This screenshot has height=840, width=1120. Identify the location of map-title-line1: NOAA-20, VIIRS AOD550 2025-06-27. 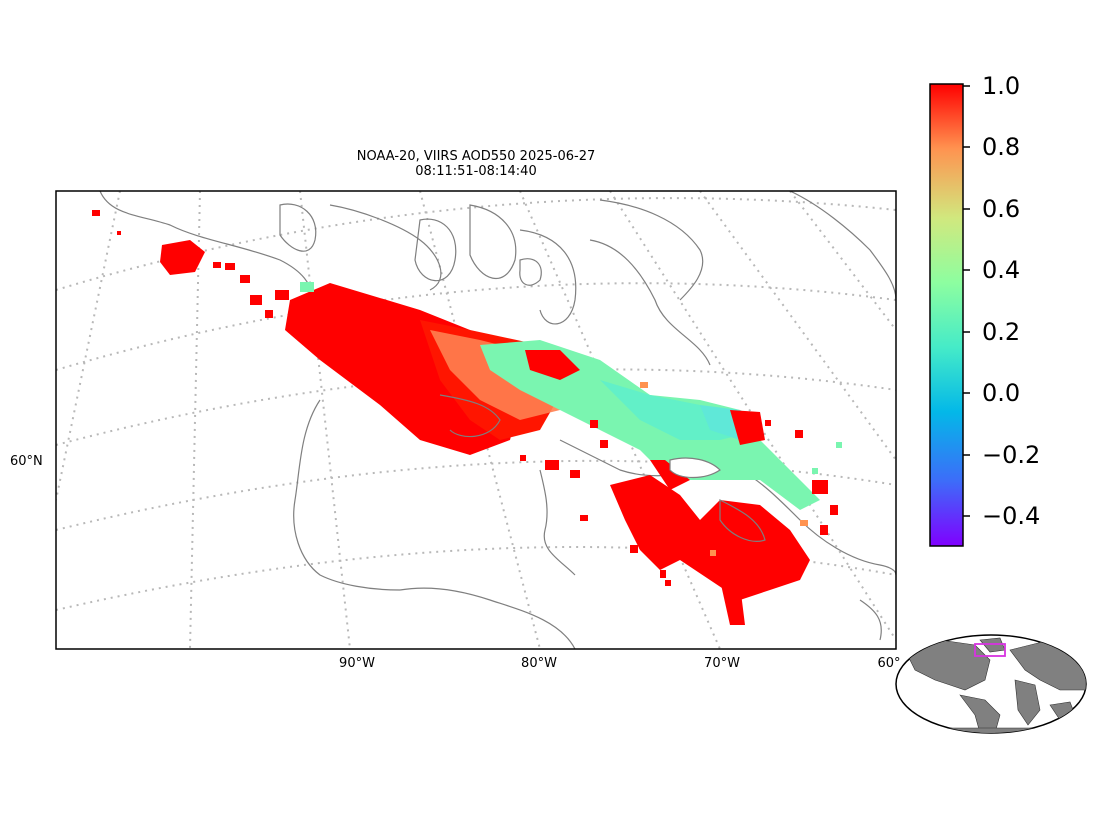
(476, 156).